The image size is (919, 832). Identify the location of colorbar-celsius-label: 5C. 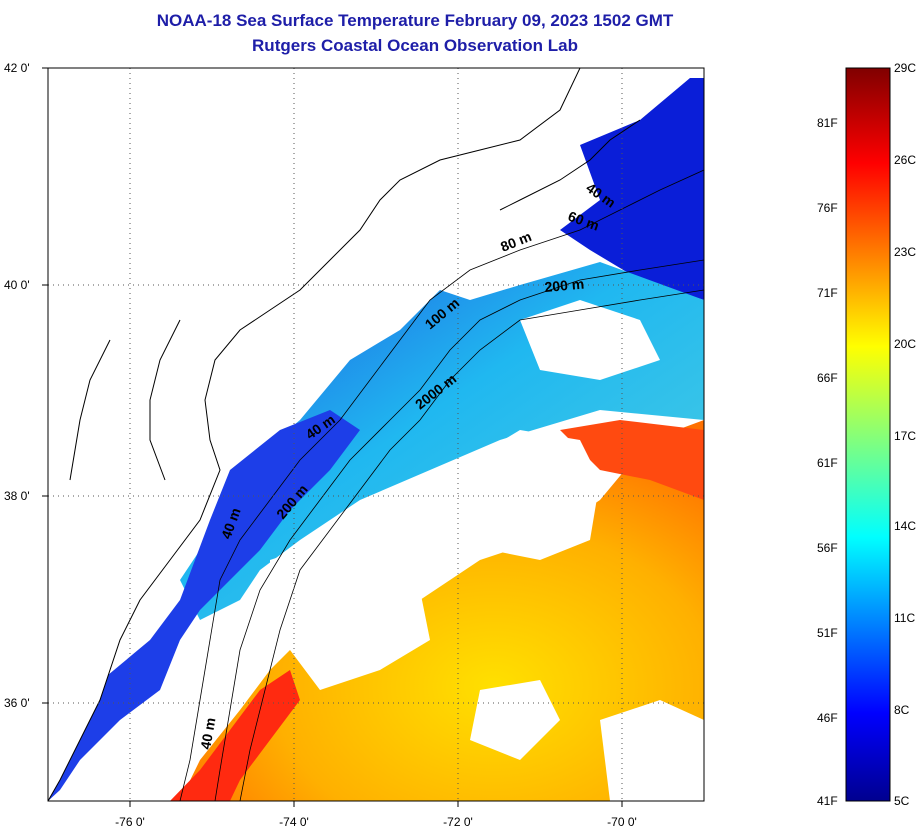
(902, 801).